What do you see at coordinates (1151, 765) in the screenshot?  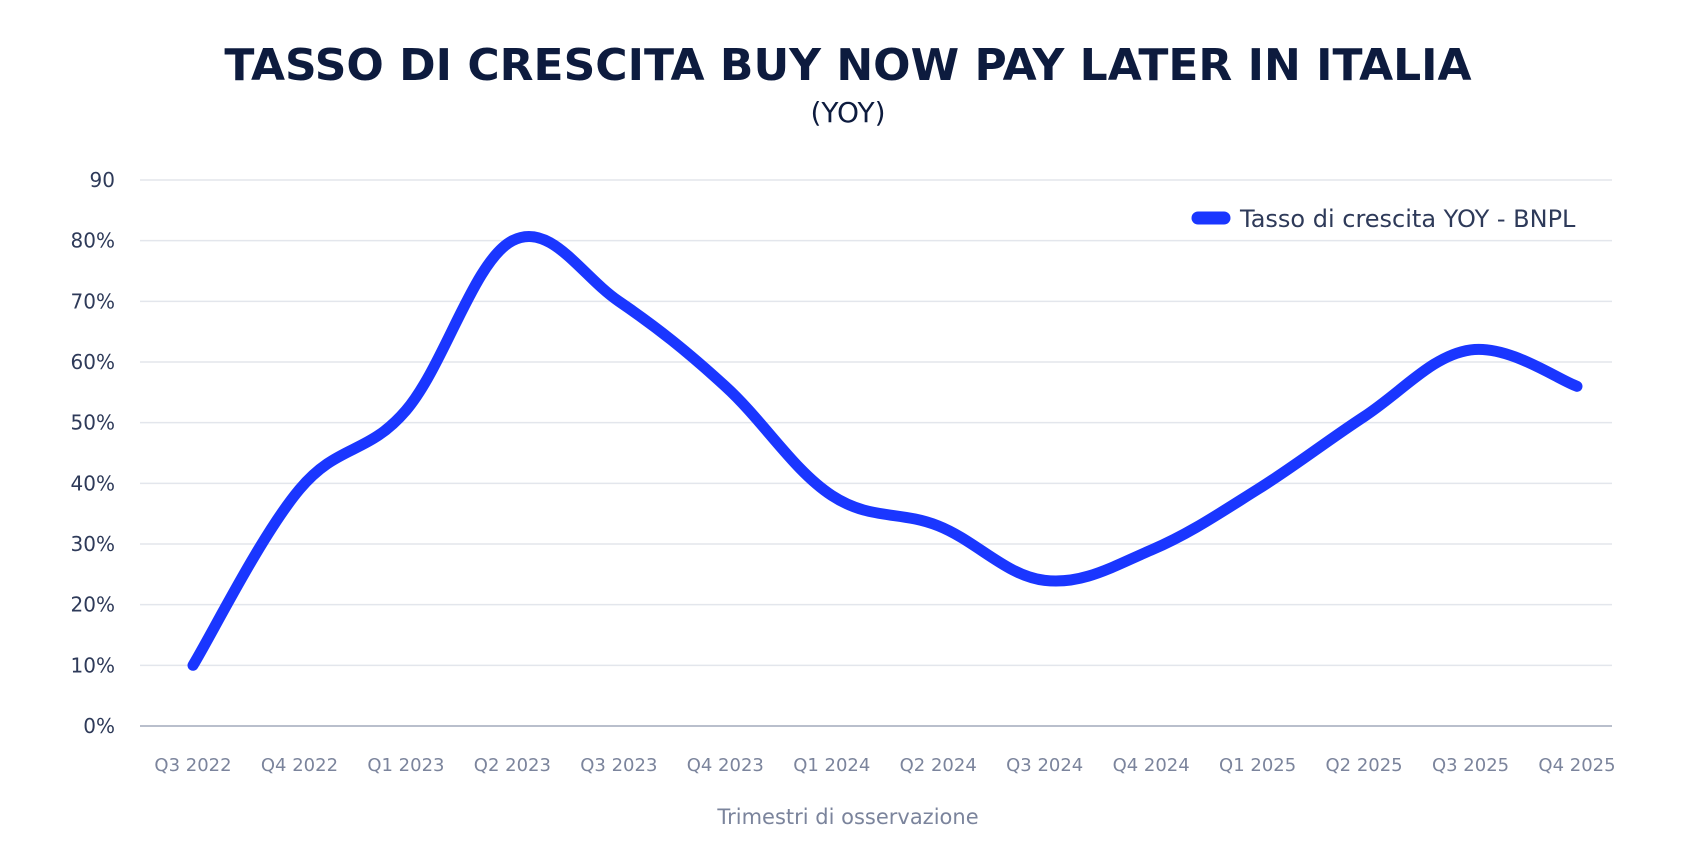 I see `x-tick-label: Q4 2024` at bounding box center [1151, 765].